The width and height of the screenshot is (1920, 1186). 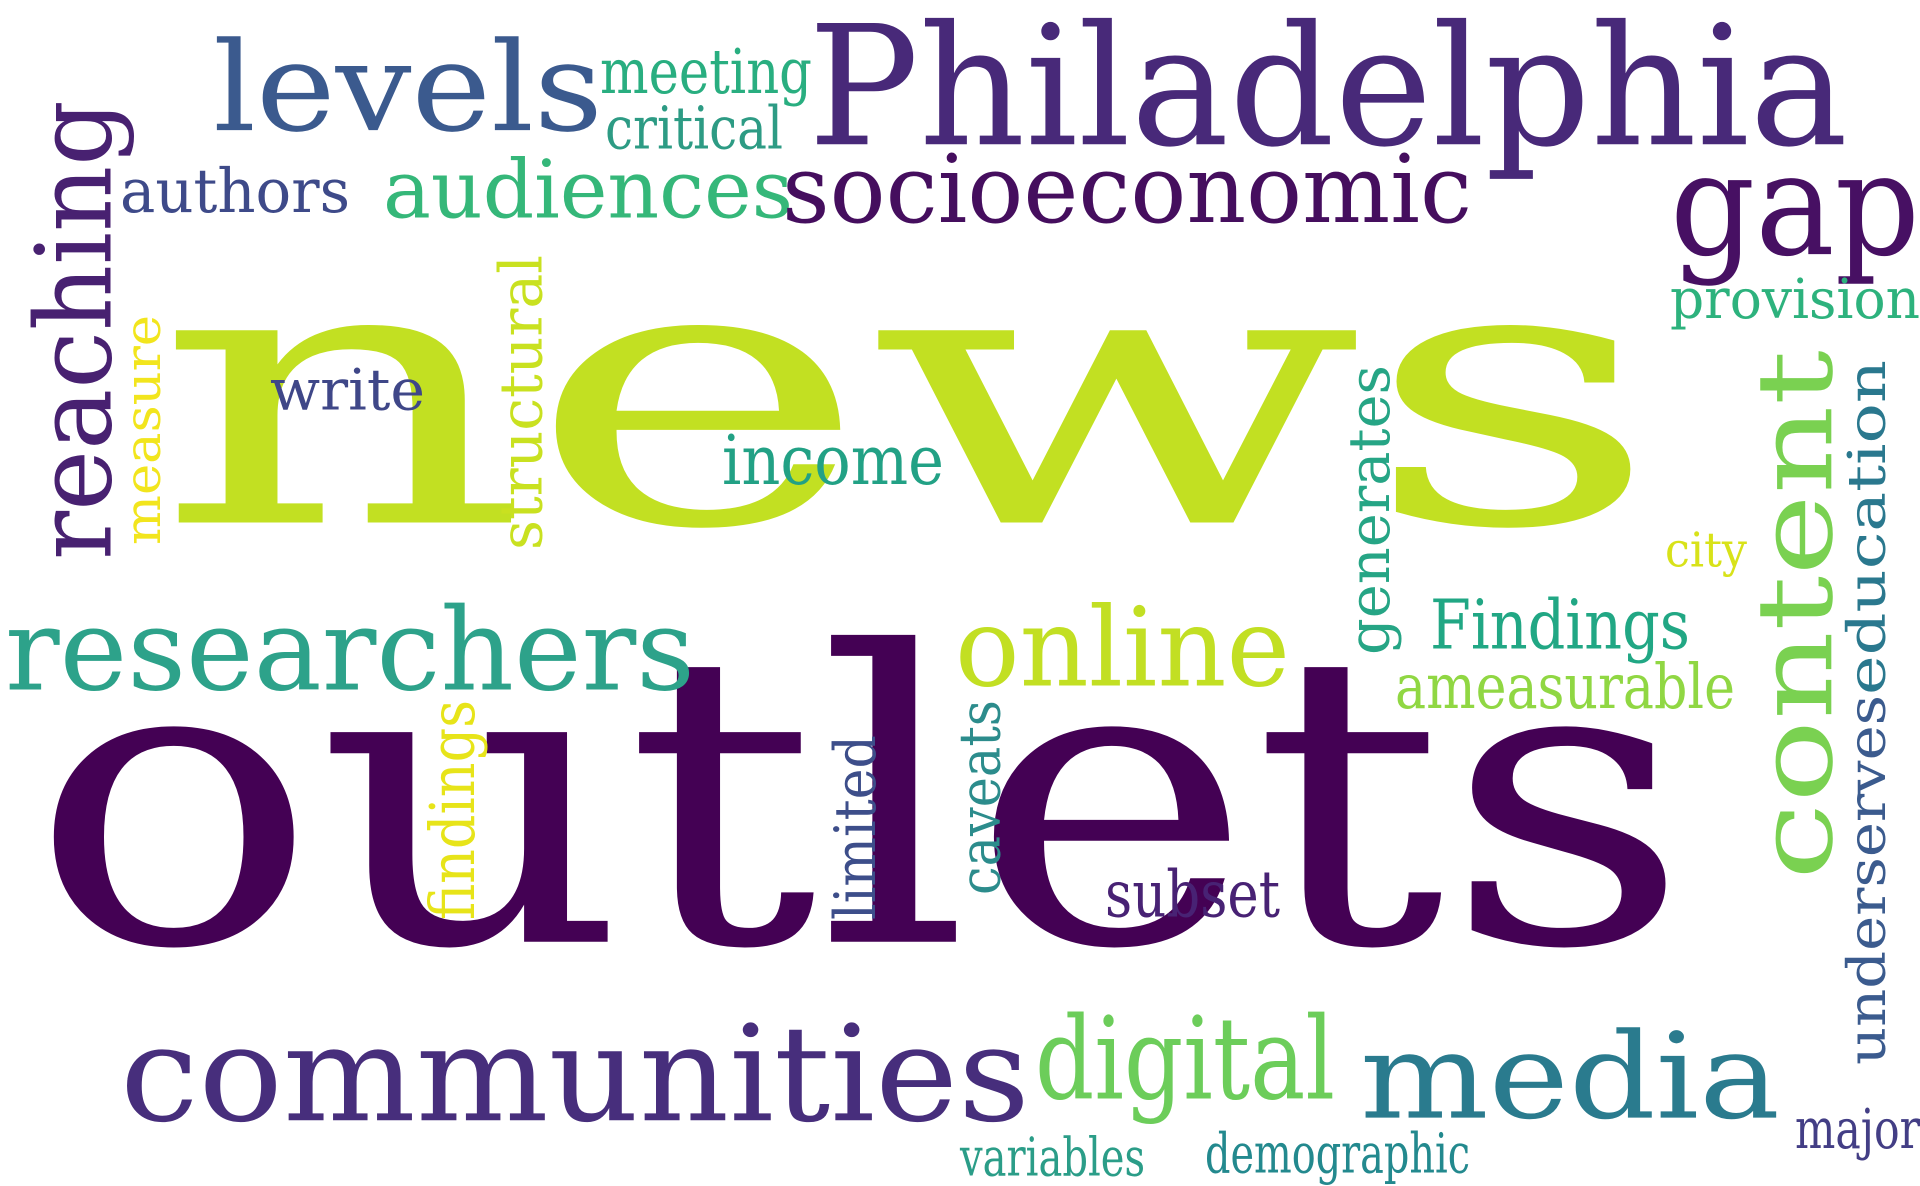 What do you see at coordinates (408, 88) in the screenshot?
I see `word-levels: levels` at bounding box center [408, 88].